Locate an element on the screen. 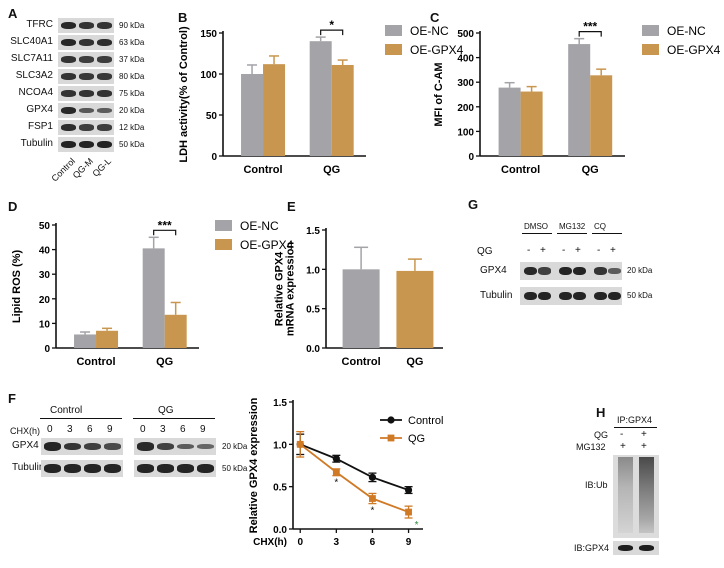  blot-row-label: SLC40A1 is located at coordinates (31, 41).